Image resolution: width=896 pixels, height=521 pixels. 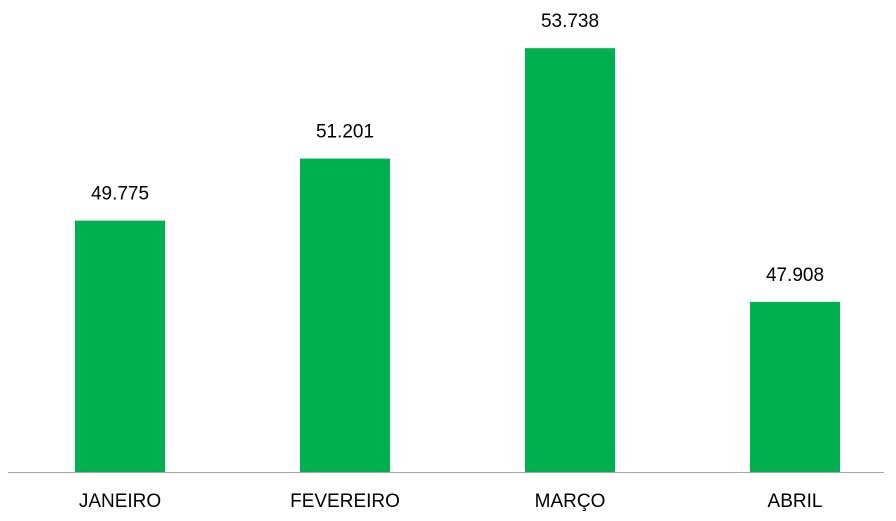 I want to click on x-tick-label: ABRIL, so click(x=795, y=501).